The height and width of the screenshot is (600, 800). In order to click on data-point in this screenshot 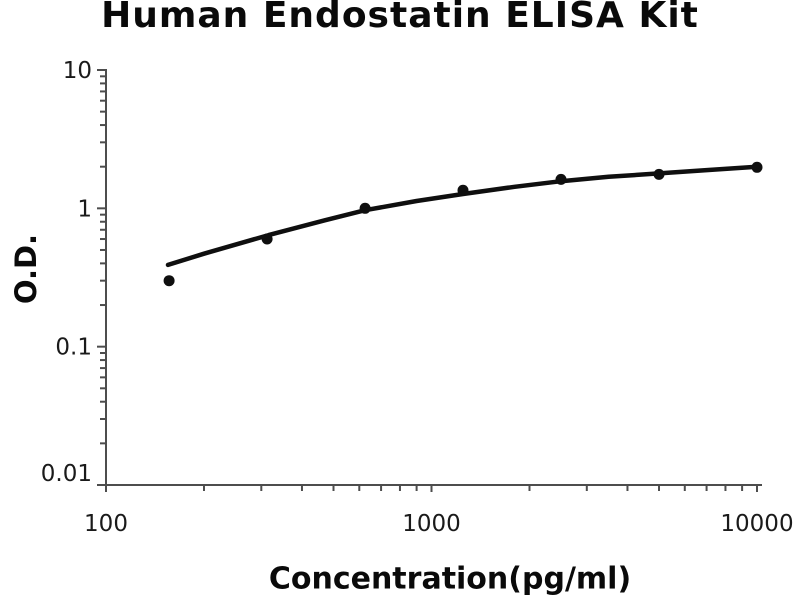, I will do `click(169, 281)`.